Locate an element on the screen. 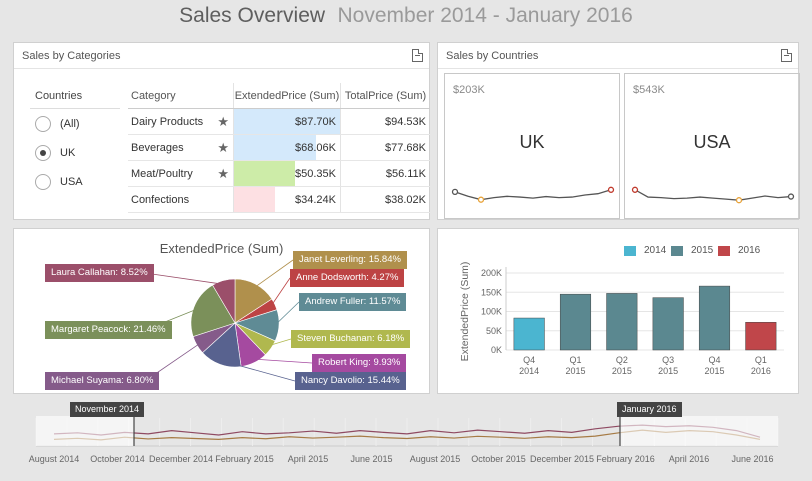 This screenshot has height=481, width=812. total-price-value: $56.11K is located at coordinates (385, 173).